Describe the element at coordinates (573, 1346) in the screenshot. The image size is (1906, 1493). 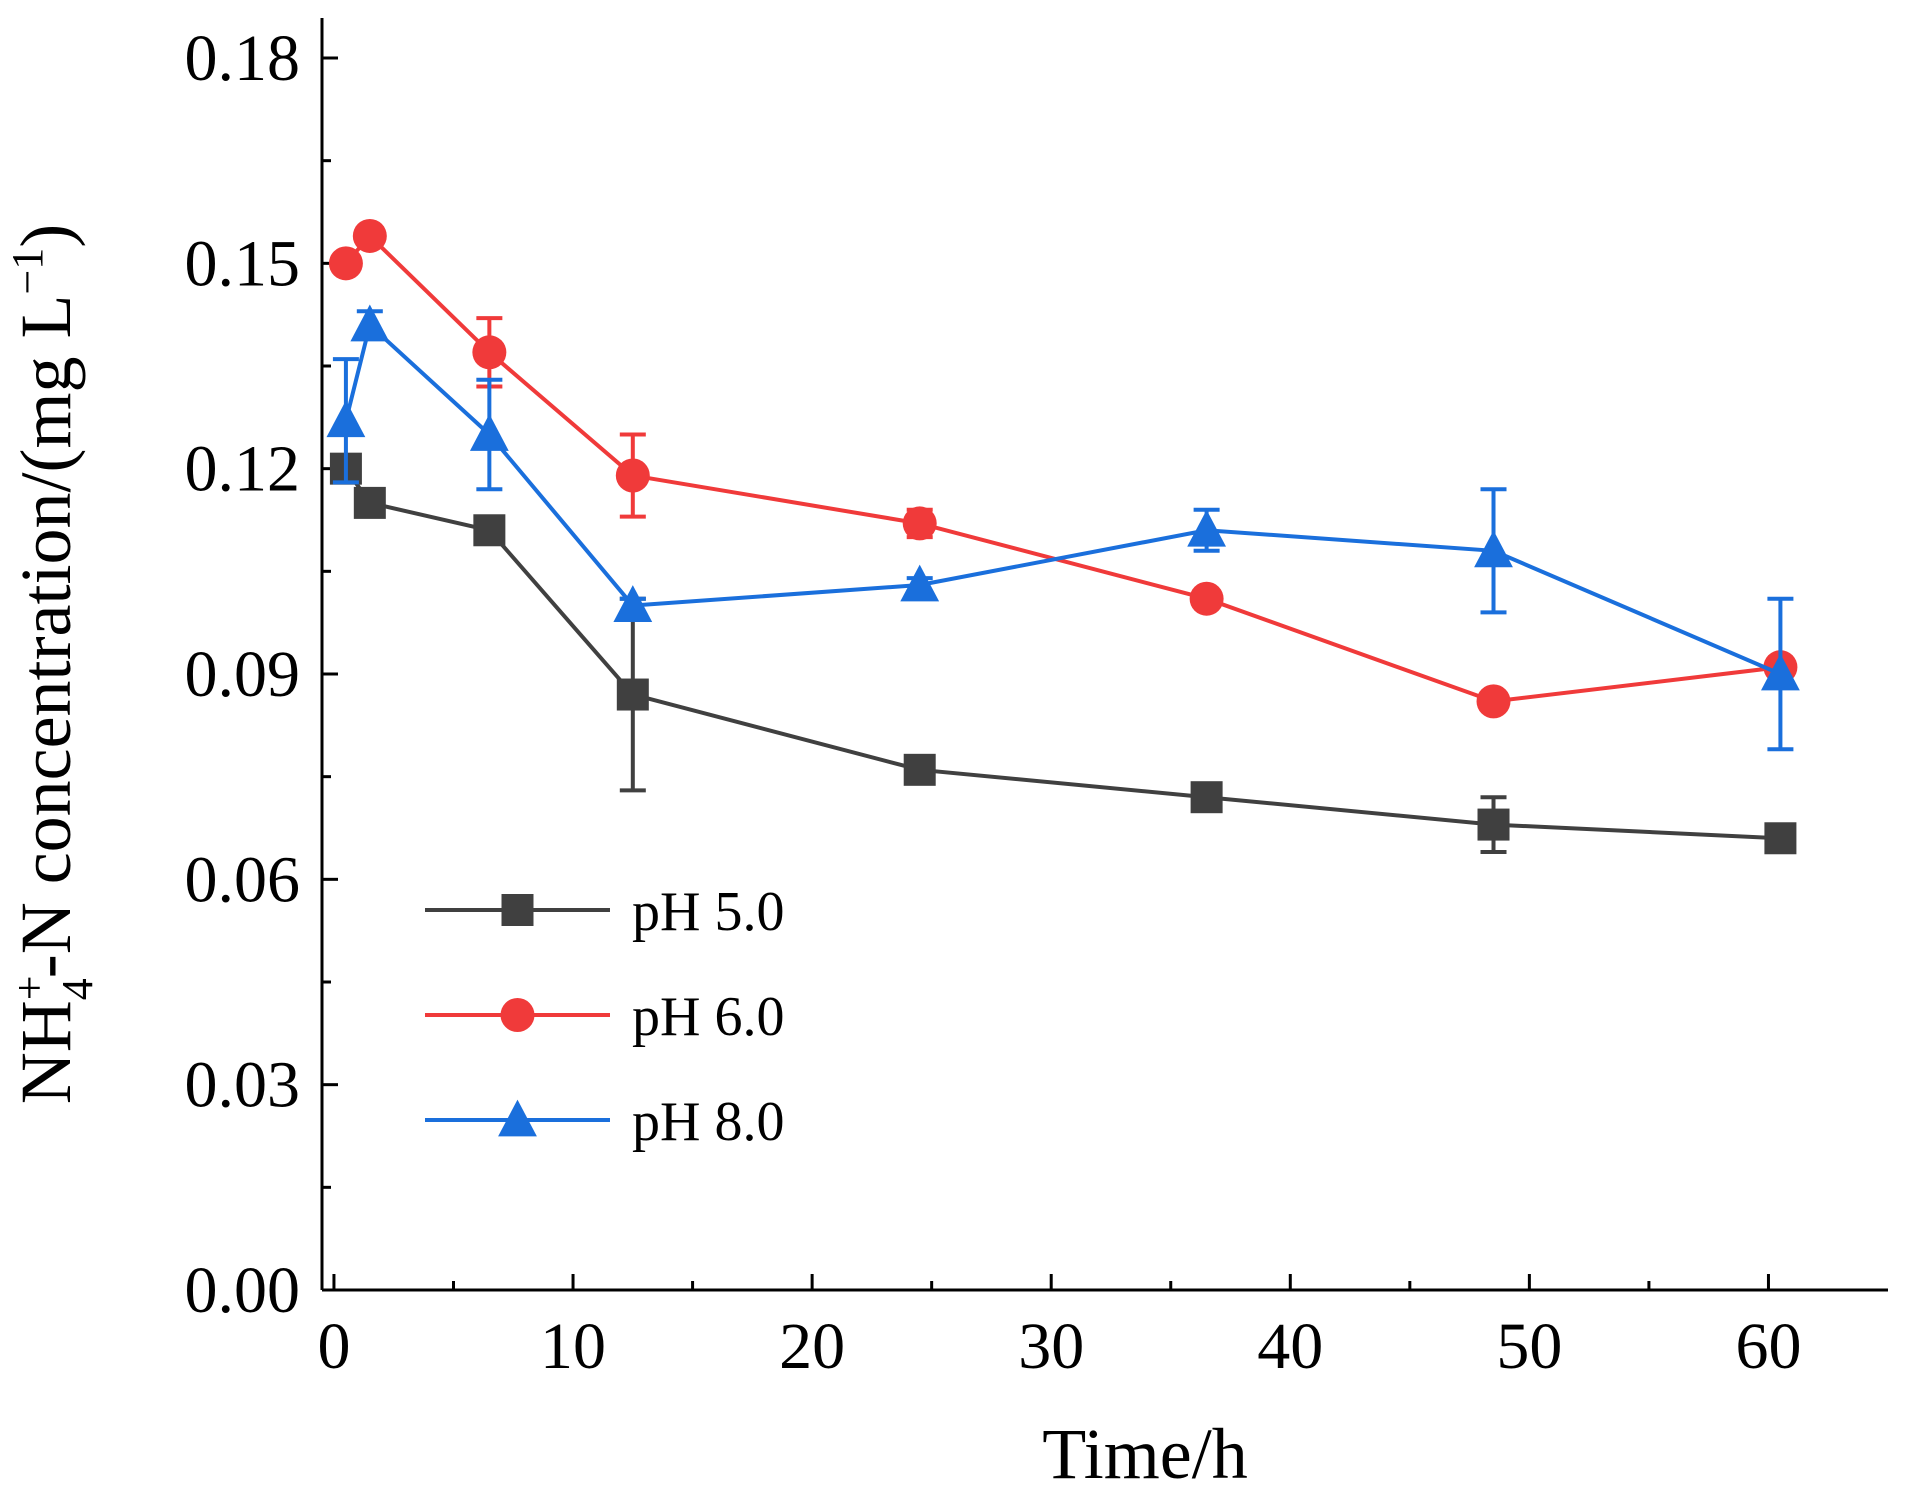
I see `x-tick-label: 10` at that location.